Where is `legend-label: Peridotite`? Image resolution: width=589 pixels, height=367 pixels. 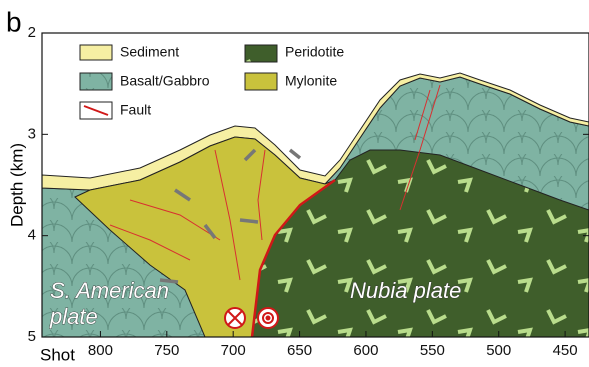
legend-label: Peridotite is located at coordinates (314, 52).